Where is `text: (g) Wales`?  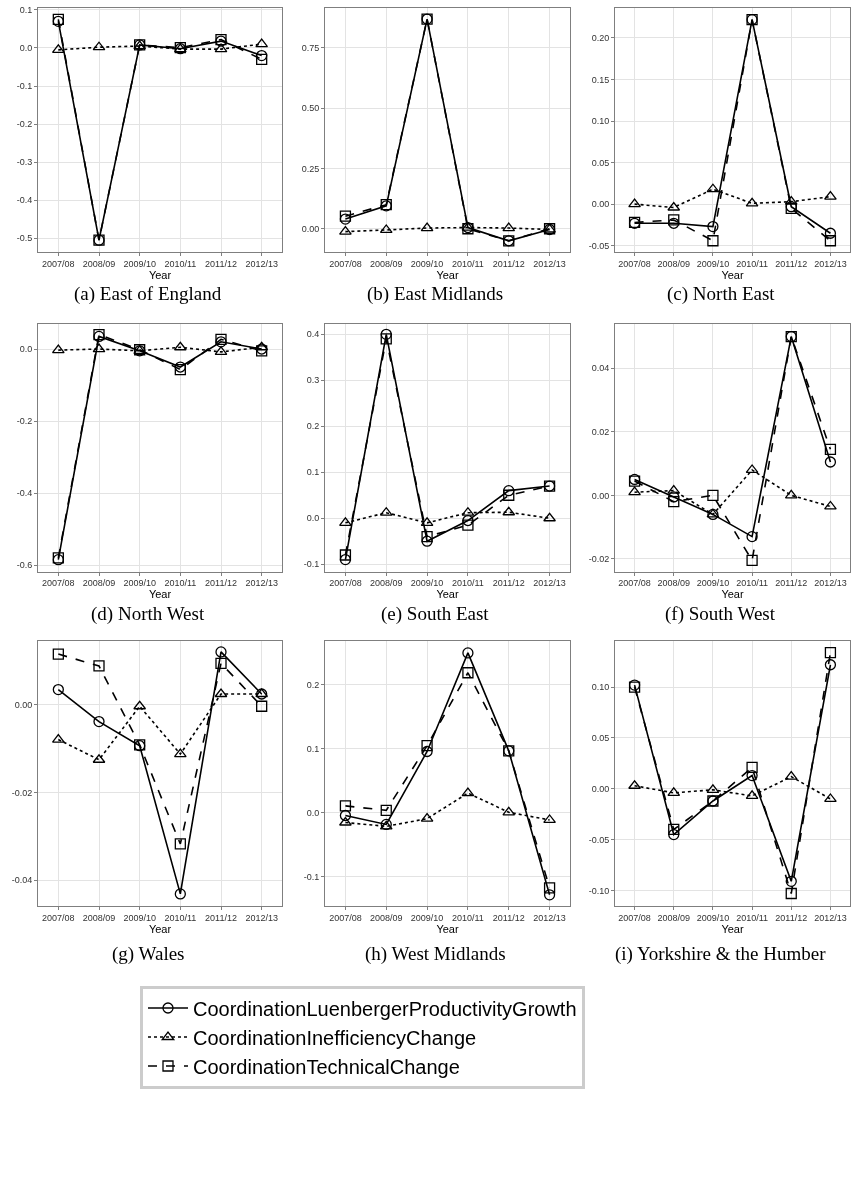 text: (g) Wales is located at coordinates (148, 954).